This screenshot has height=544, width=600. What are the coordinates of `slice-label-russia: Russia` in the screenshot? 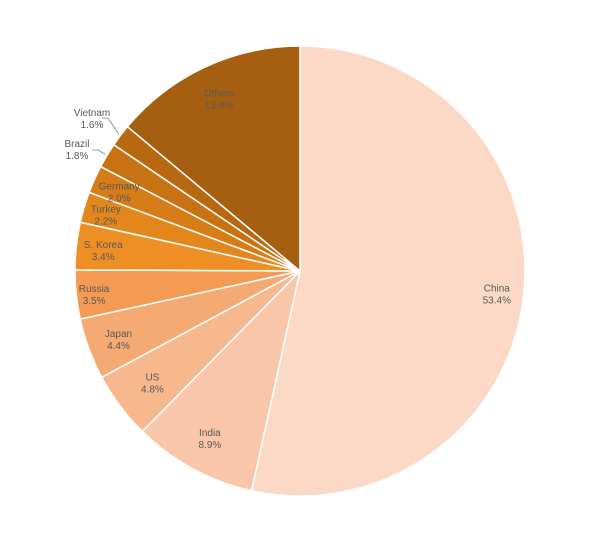 It's located at (94, 289).